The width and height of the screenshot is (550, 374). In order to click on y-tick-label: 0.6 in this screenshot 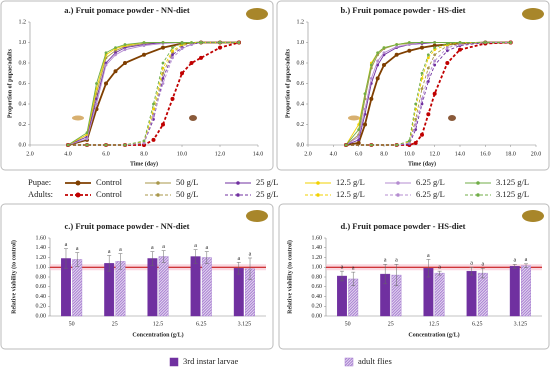, I will do `click(301, 84)`.